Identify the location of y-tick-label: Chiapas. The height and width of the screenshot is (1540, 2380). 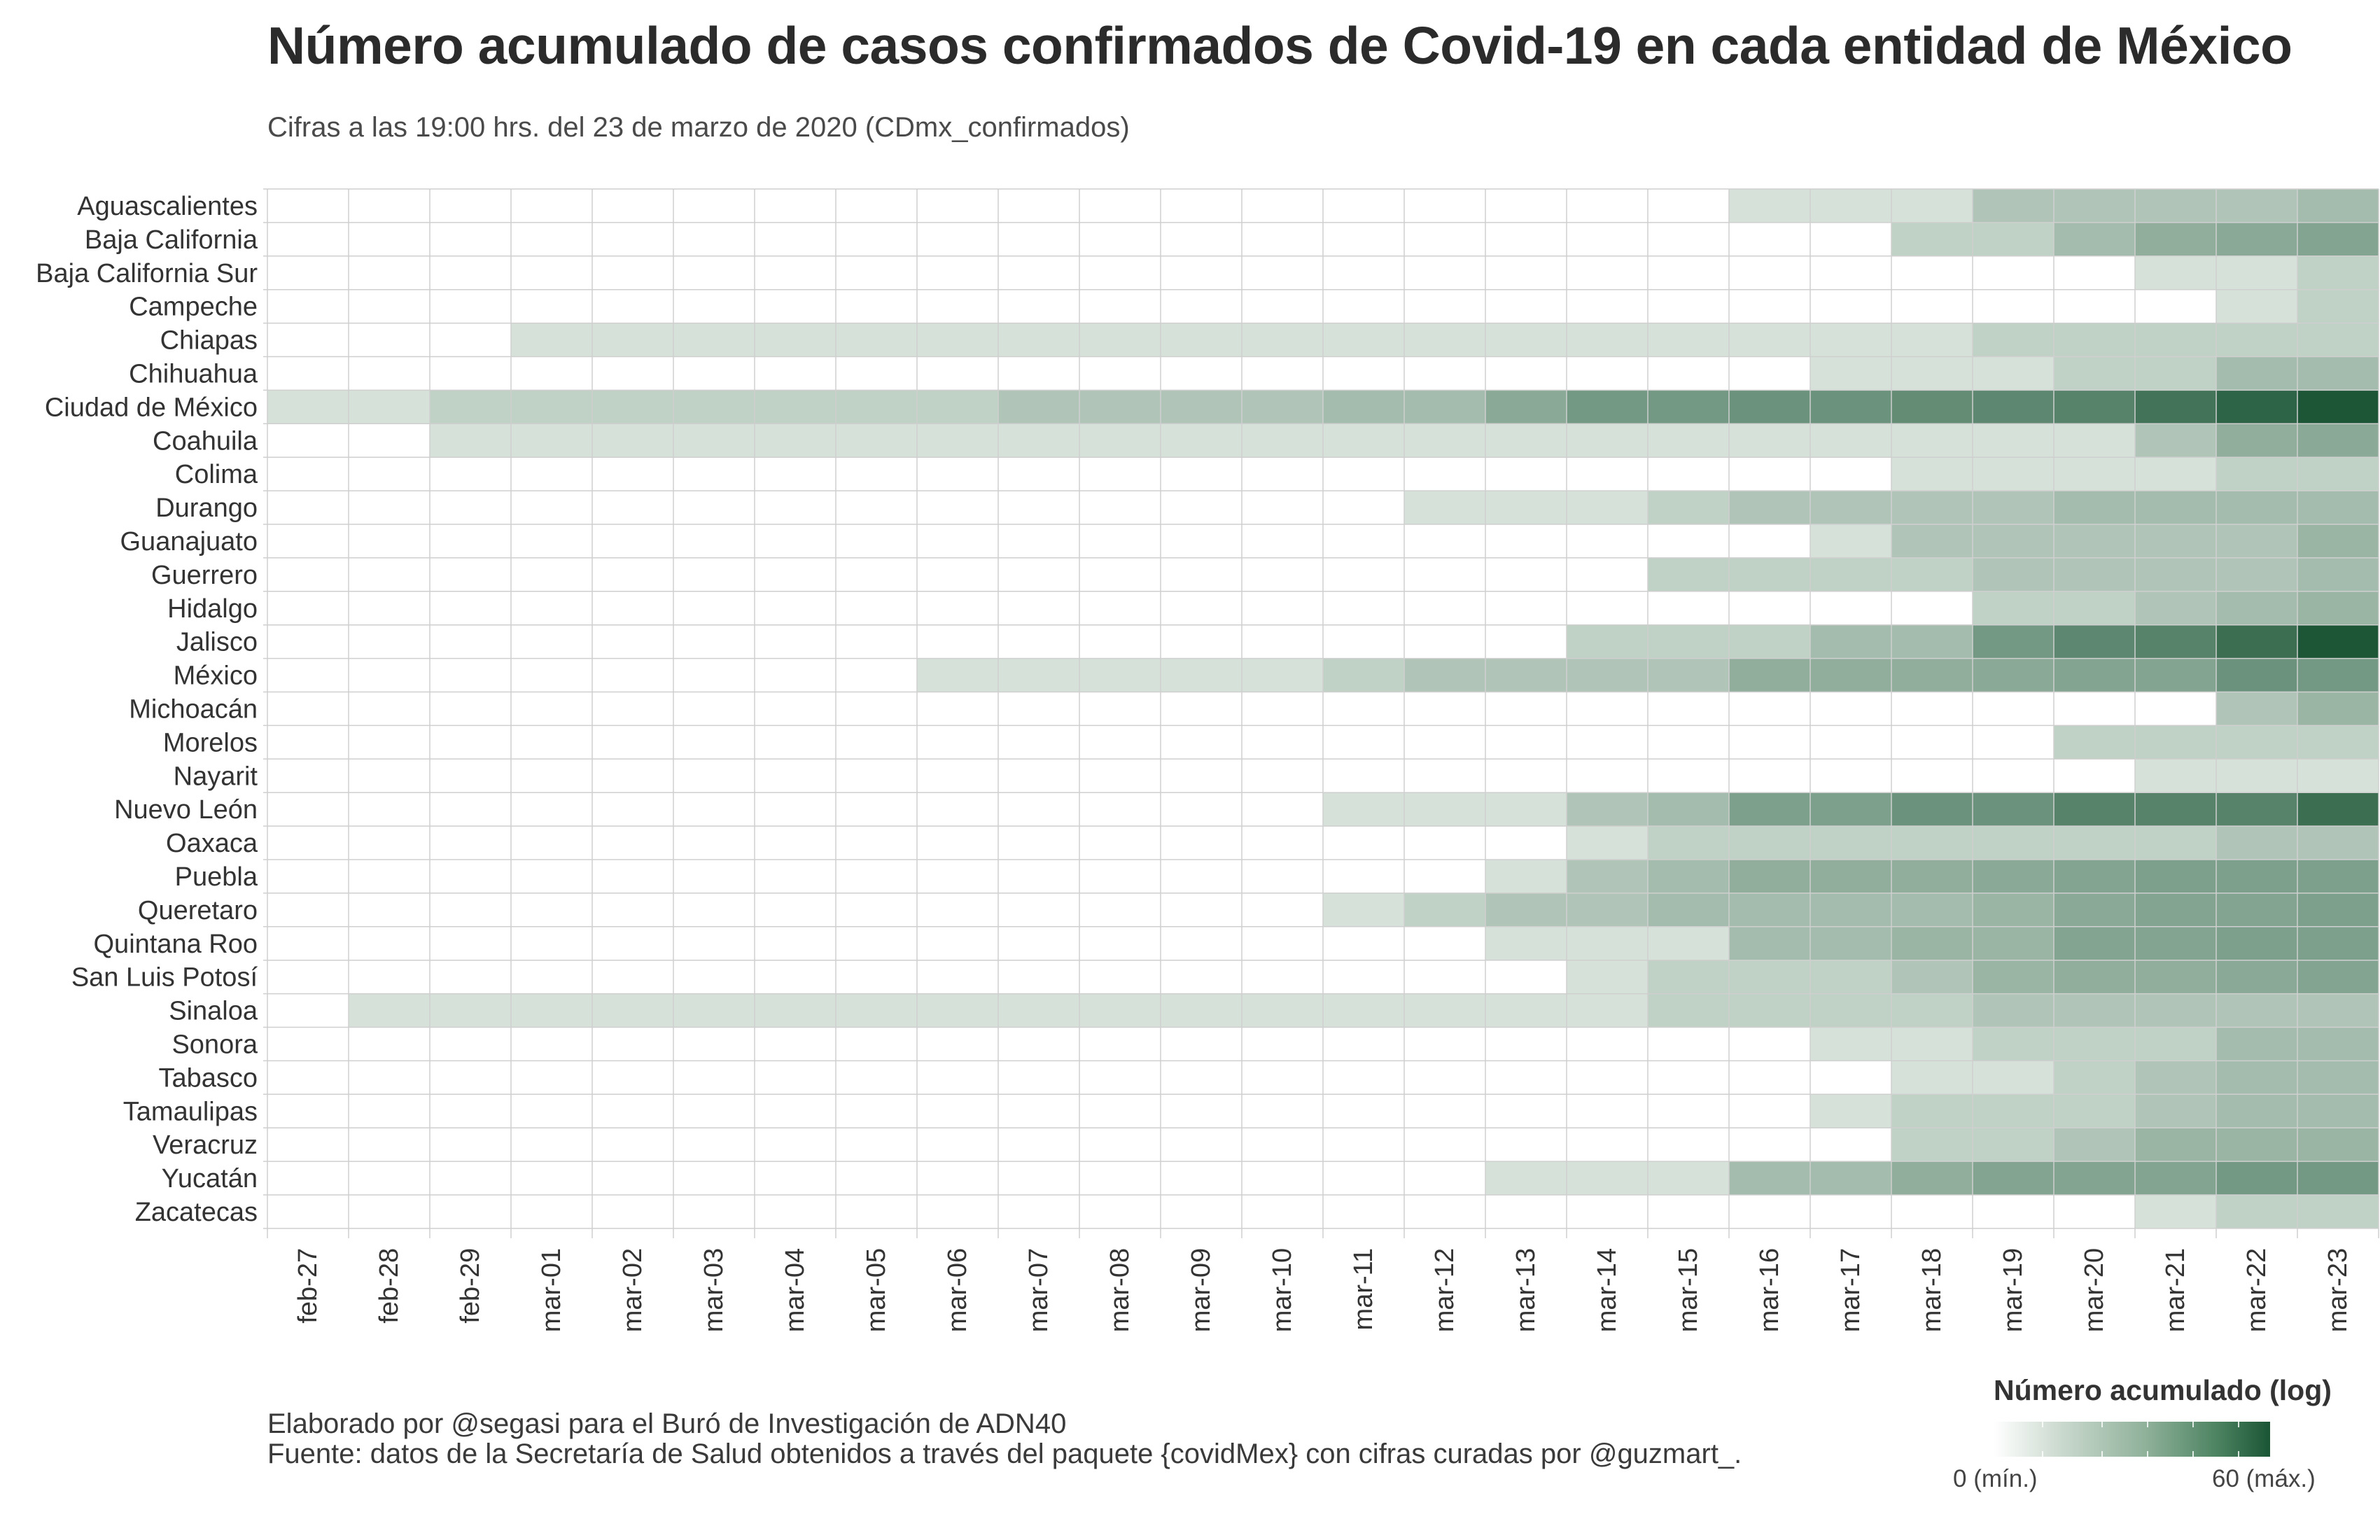
(209, 341).